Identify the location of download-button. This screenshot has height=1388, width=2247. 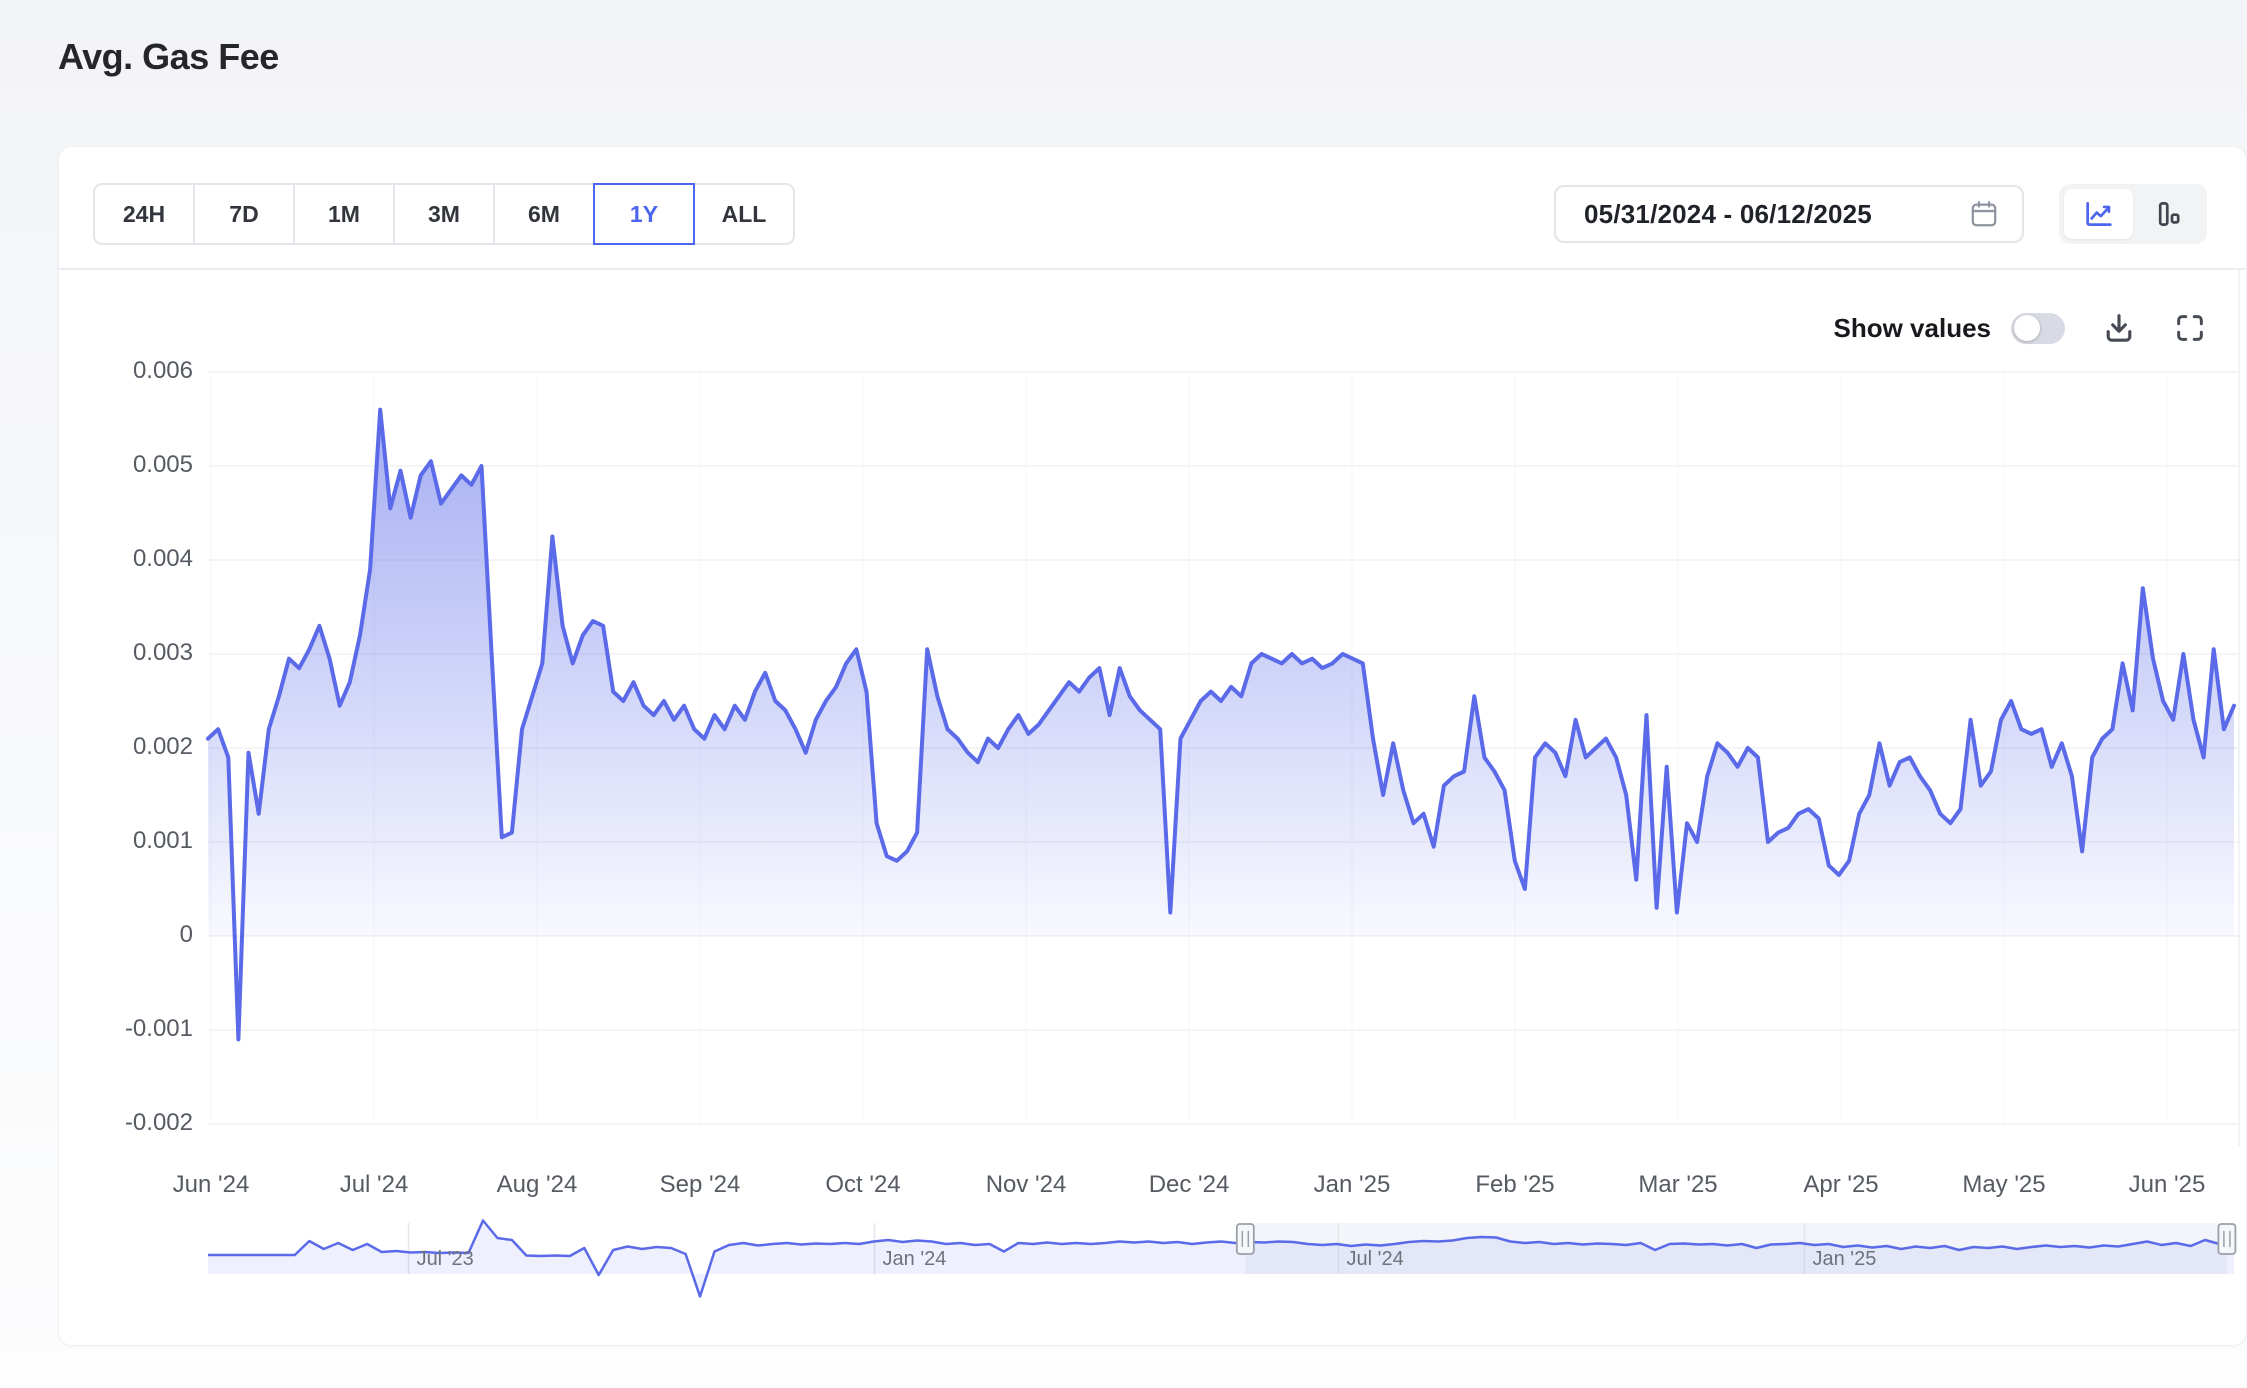
(2119, 328).